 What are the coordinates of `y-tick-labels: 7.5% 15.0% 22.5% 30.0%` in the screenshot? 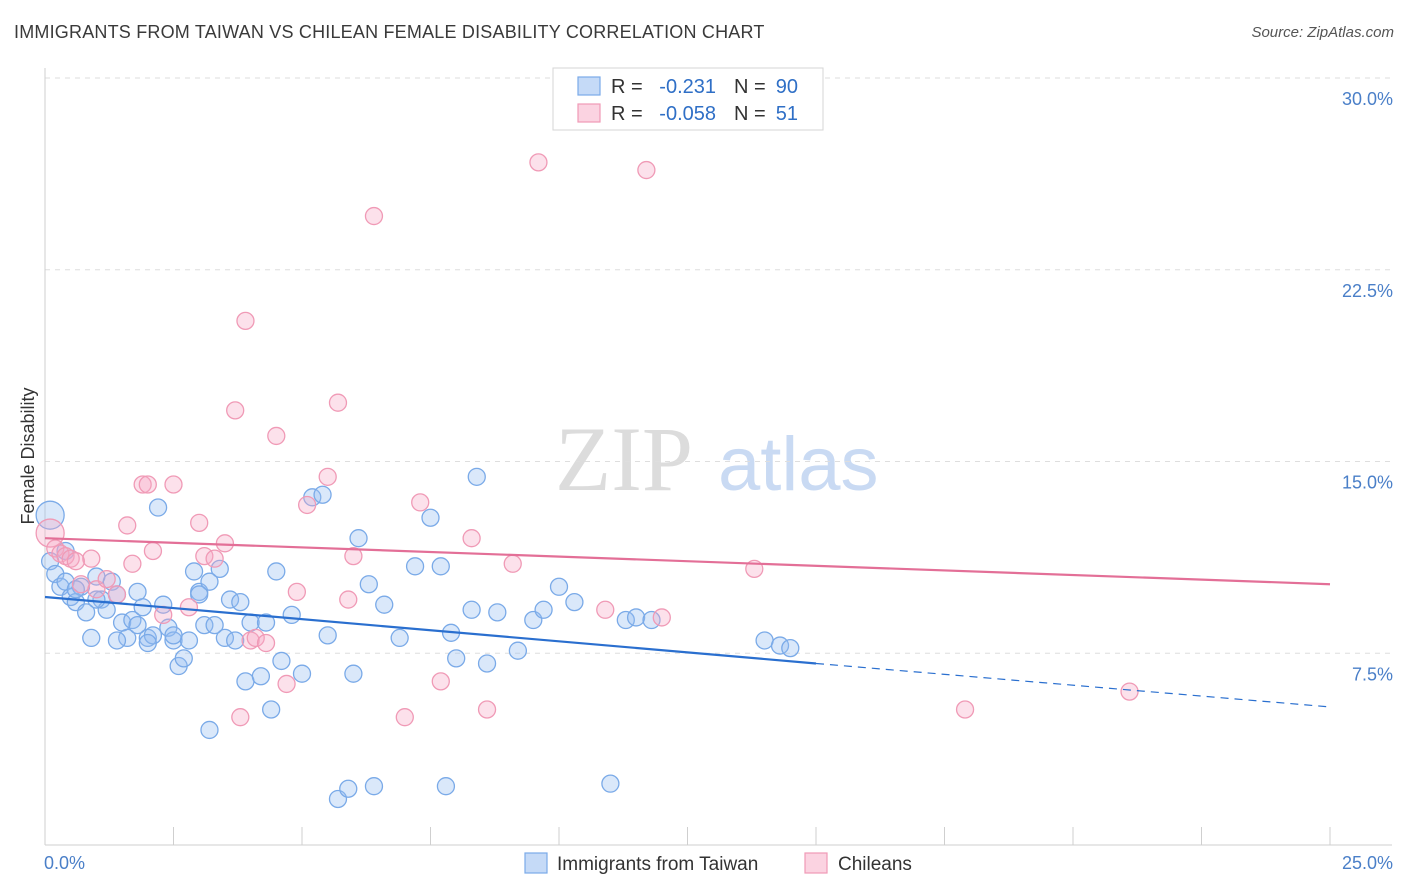 It's located at (1367, 386).